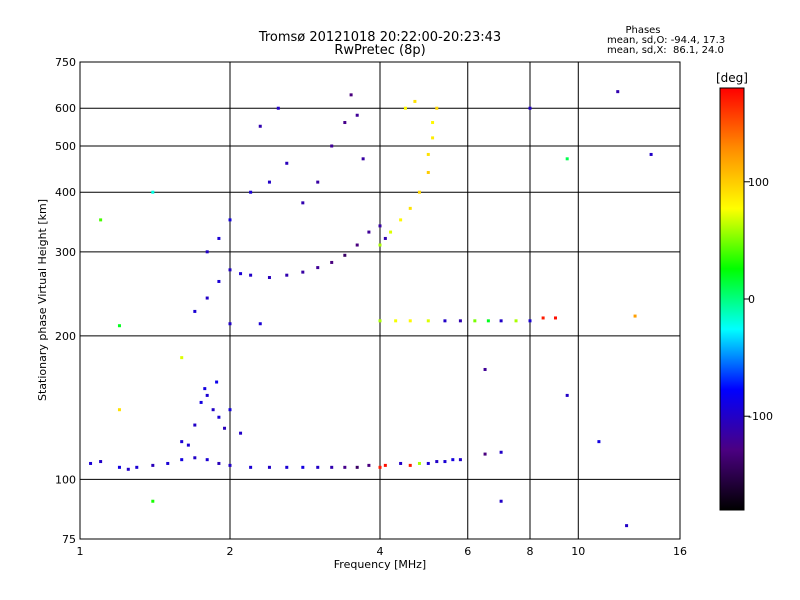 This screenshot has height=600, width=800. I want to click on x-tick-label: 6, so click(467, 551).